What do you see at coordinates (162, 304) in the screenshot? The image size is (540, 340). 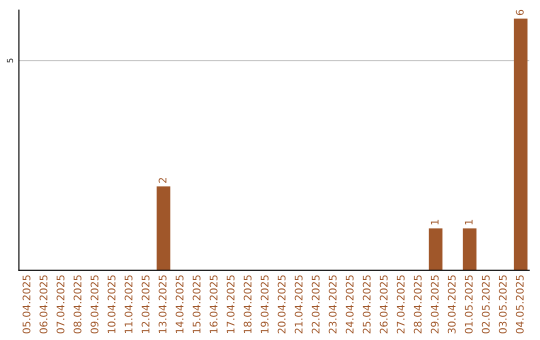 I see `x-tick-label: 13.04.2025` at bounding box center [162, 304].